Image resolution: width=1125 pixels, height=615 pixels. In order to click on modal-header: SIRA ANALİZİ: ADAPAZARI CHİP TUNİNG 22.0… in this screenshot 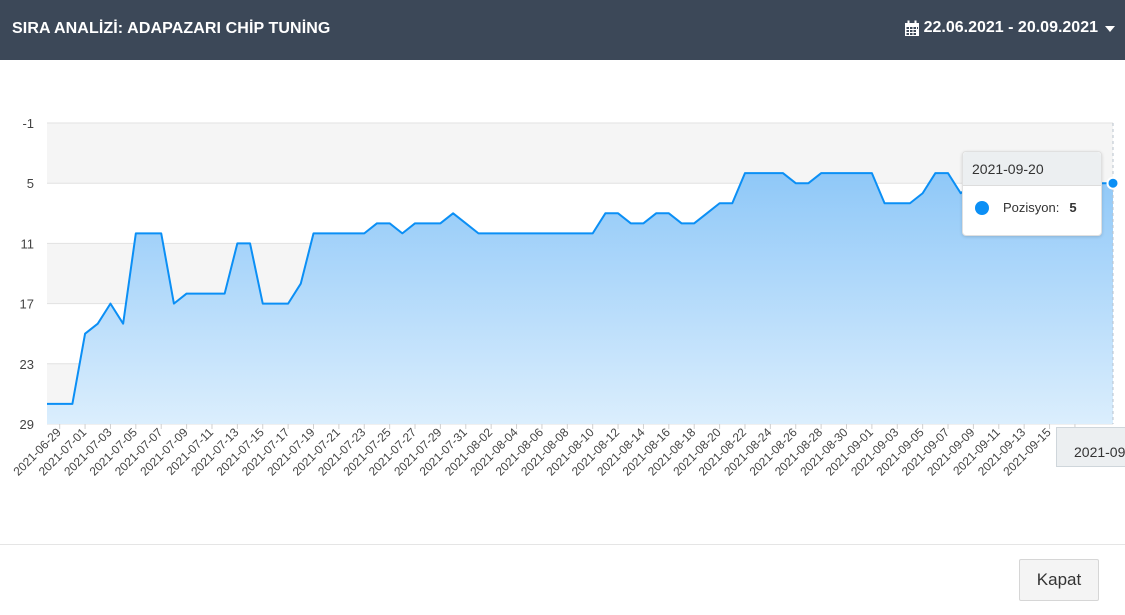, I will do `click(562, 30)`.